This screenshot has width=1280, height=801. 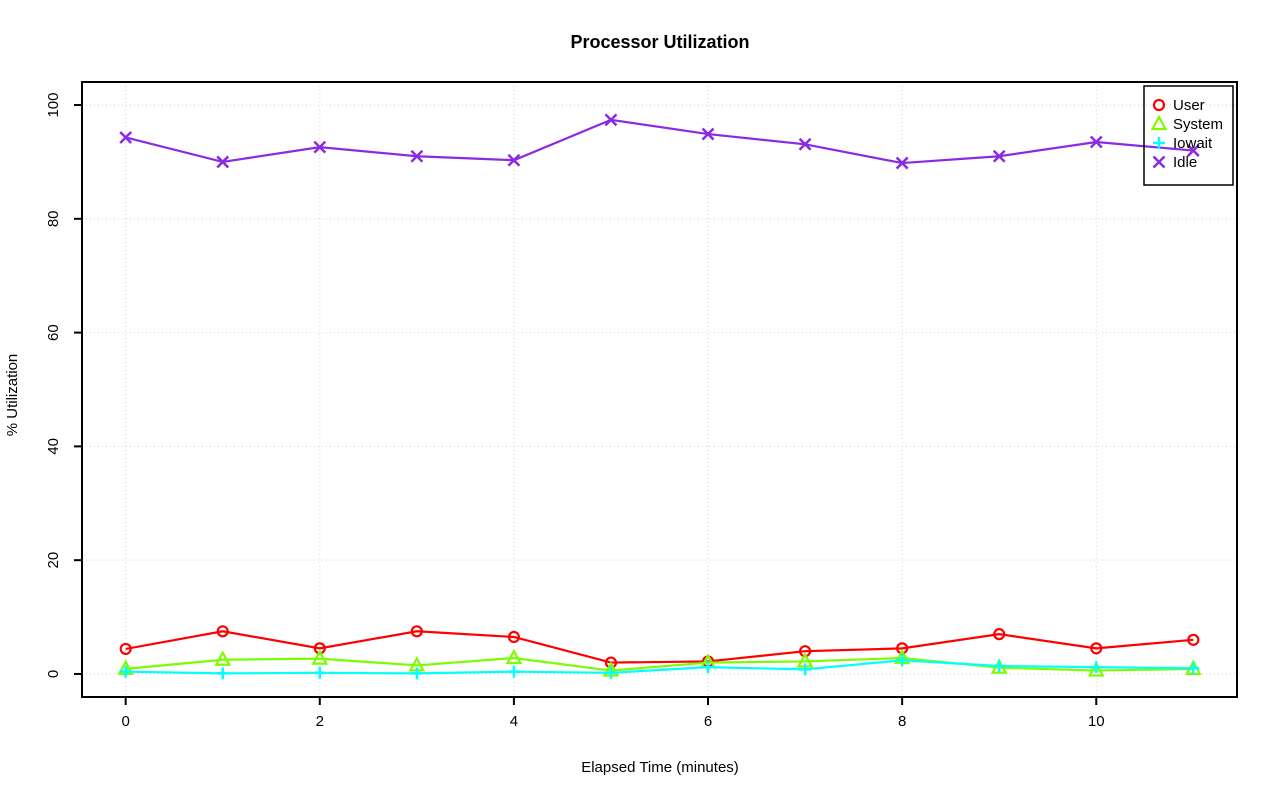 I want to click on legend-item-idle: Idle, so click(x=1174, y=162).